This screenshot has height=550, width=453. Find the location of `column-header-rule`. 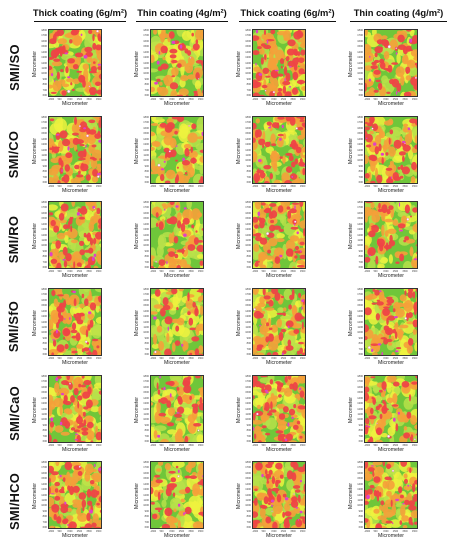

column-header-rule is located at coordinates (398, 21).